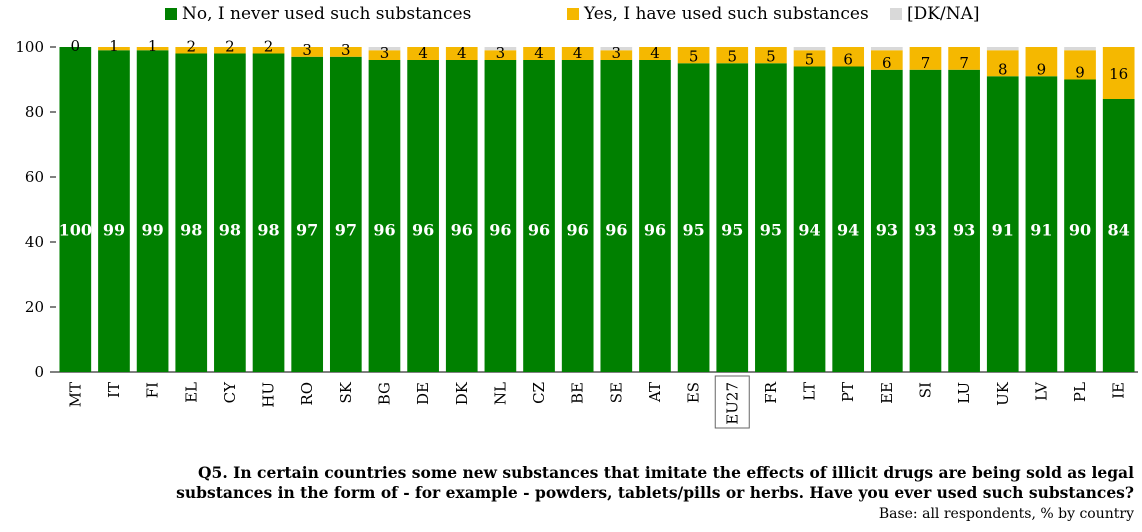  I want to click on data-label-used: 5, so click(810, 60).